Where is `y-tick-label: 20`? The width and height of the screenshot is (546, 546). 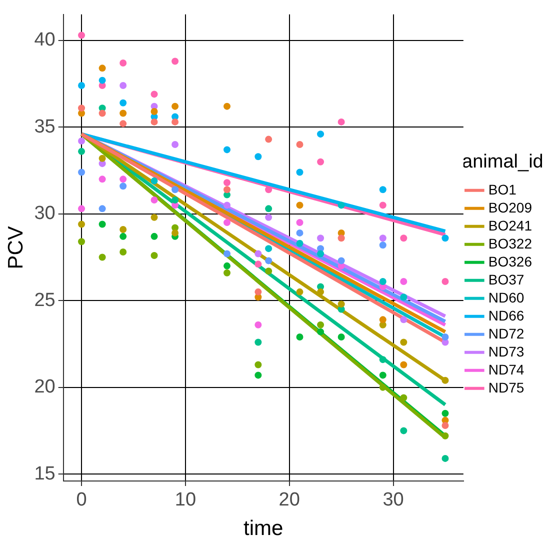
y-tick-label: 20 is located at coordinates (45, 387).